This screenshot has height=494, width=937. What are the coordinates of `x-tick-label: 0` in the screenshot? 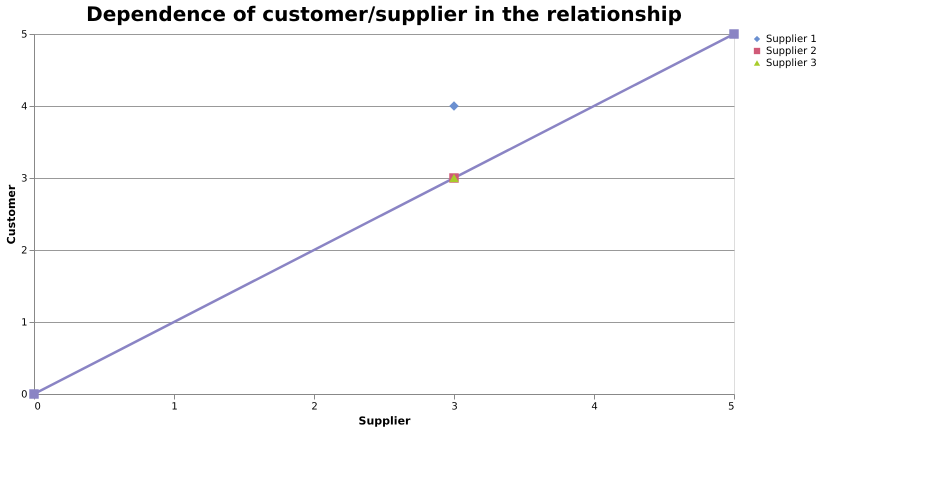 It's located at (37, 407).